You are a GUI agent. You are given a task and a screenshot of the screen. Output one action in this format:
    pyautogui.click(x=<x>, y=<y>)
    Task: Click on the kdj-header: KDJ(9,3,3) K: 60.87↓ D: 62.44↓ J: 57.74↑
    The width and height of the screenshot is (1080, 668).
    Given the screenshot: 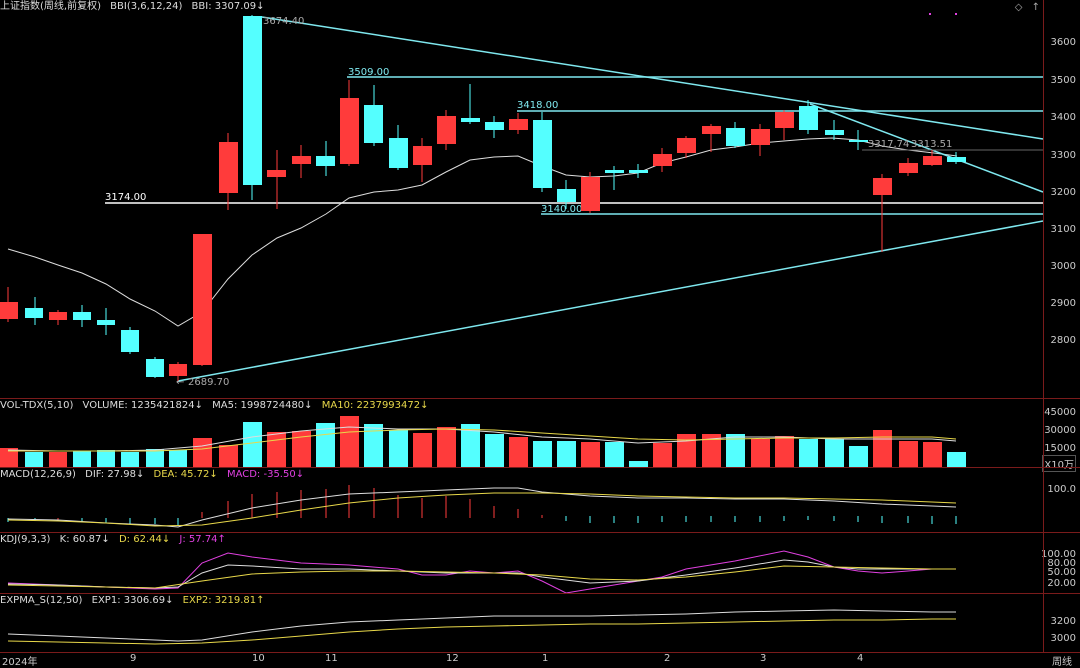 What is the action you would take?
    pyautogui.click(x=116, y=540)
    